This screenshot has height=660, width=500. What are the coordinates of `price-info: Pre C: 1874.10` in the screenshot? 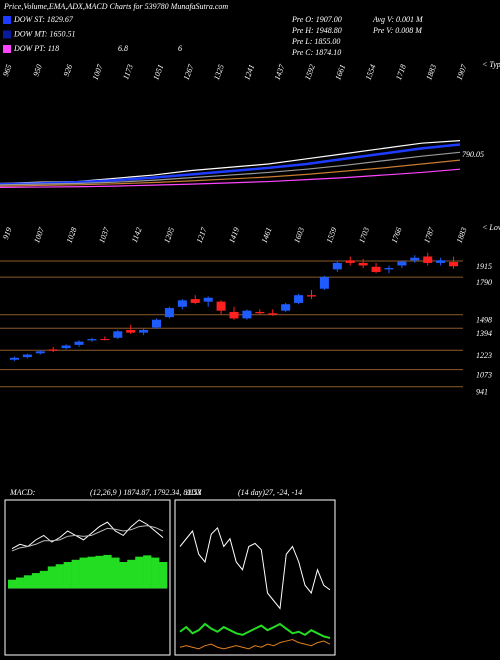 It's located at (316, 52).